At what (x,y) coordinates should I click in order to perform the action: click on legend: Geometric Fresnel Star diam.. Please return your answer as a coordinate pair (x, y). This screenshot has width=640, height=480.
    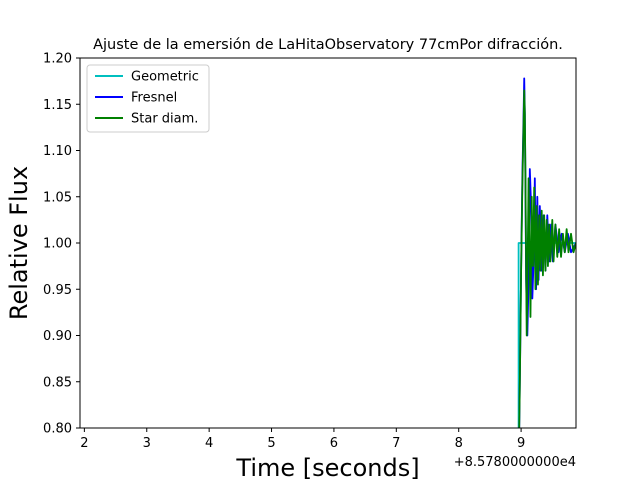
    Looking at the image, I should click on (148, 98).